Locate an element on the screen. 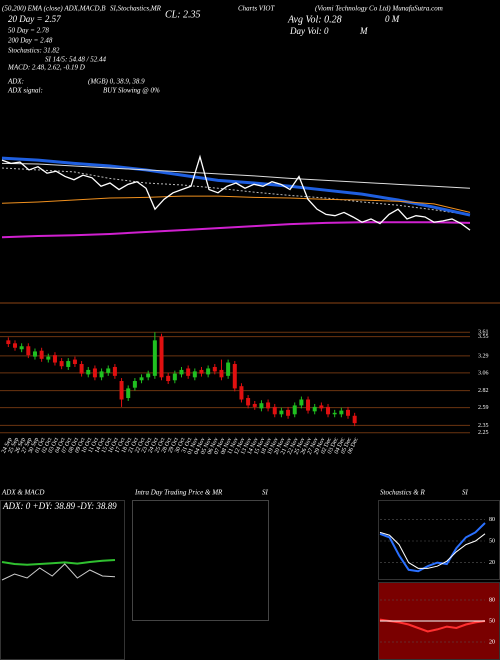 This screenshot has height=660, width=500. day-vol: Day Vol: 0 is located at coordinates (309, 31).